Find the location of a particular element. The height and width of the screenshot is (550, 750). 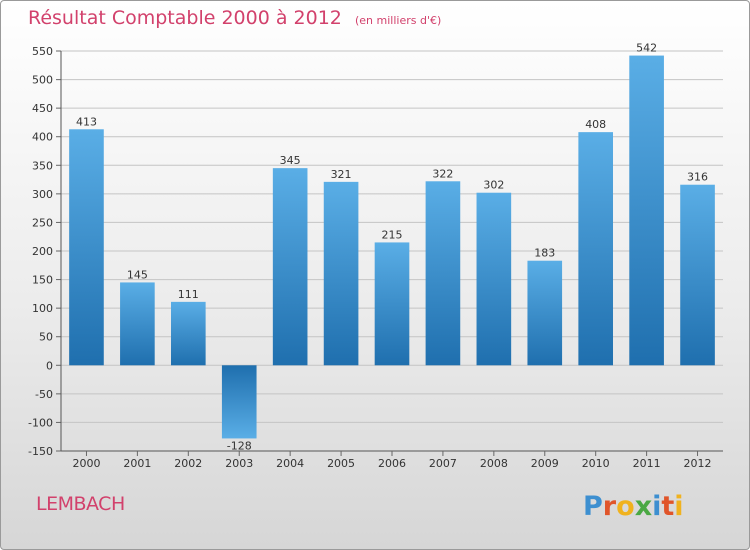

y-tick-label: -100 is located at coordinates (40, 422).